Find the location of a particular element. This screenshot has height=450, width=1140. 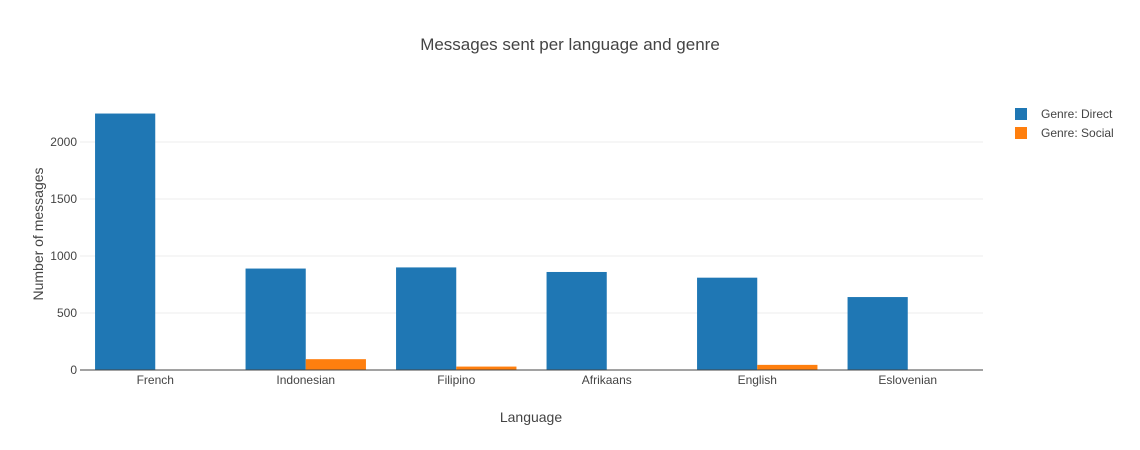

y-tick-labels: 0 500 1000 1500 2000 is located at coordinates (63, 256).